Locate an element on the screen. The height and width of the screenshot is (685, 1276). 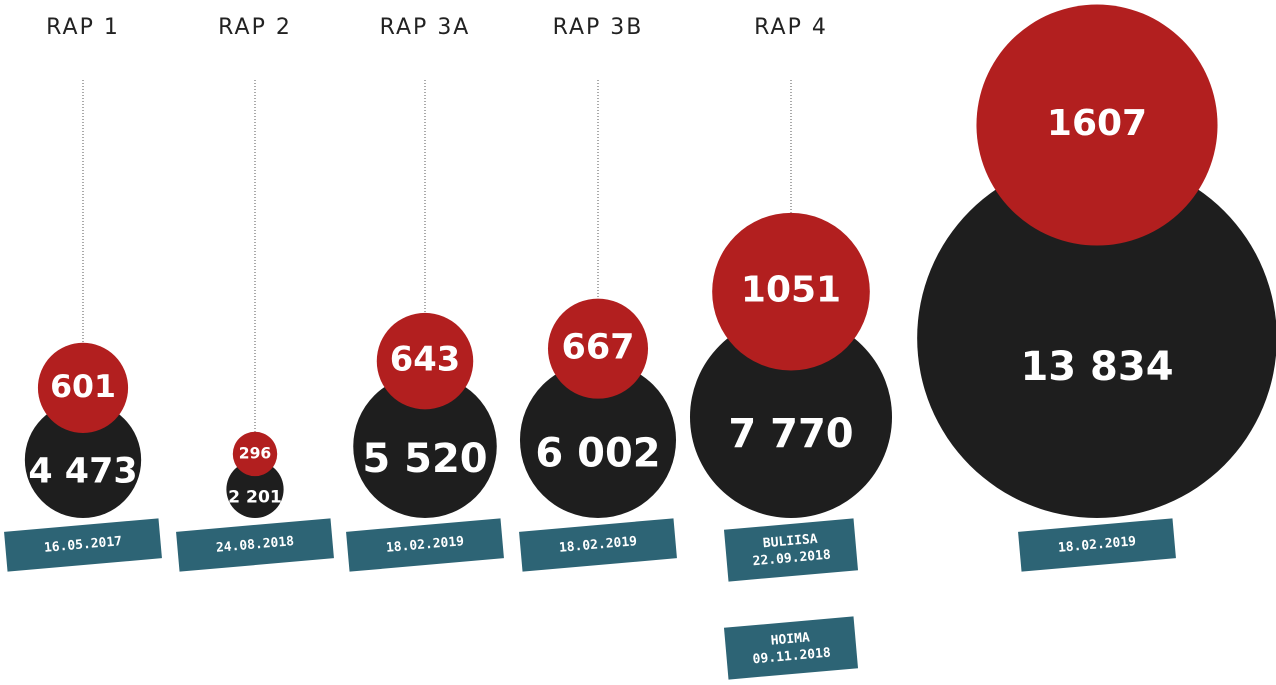
highlight-label: 1051 is located at coordinates (791, 290).